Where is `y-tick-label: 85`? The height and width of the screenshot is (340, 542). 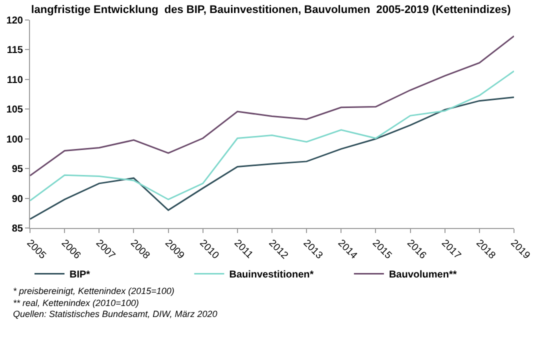 y-tick-label: 85 is located at coordinates (18, 229).